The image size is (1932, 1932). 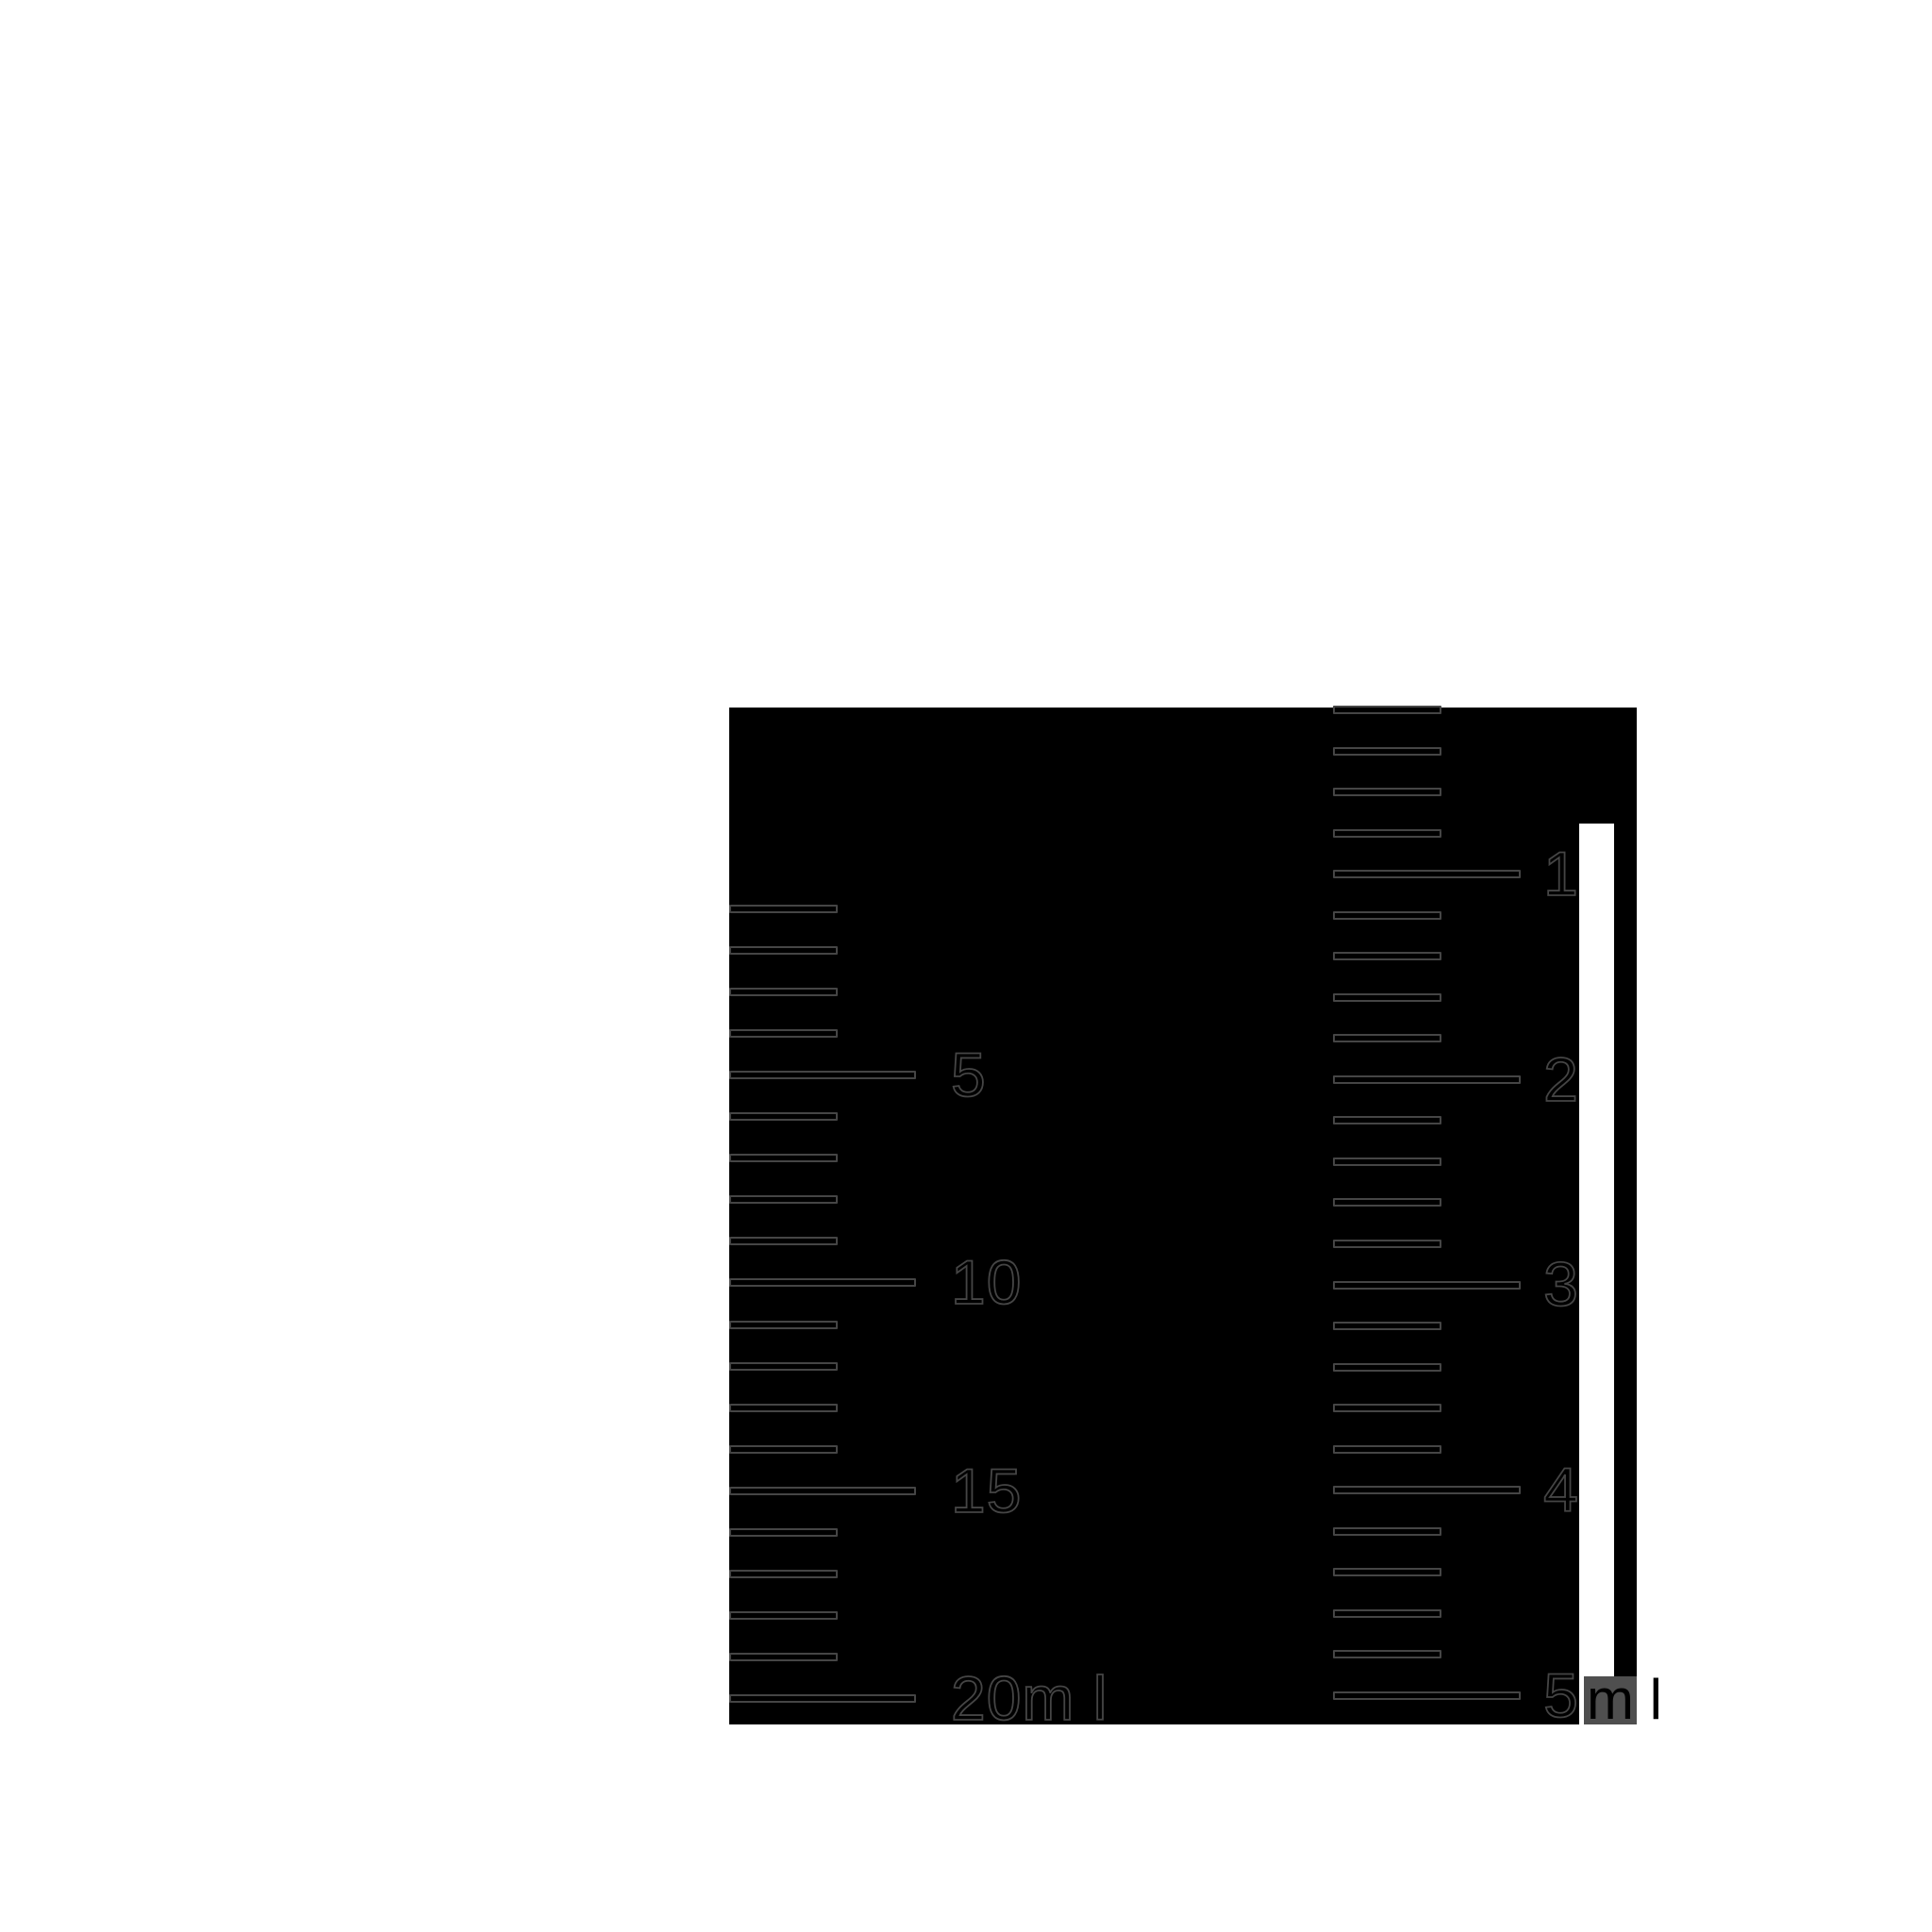 I want to click on left-scale-label: 10, so click(x=986, y=1282).